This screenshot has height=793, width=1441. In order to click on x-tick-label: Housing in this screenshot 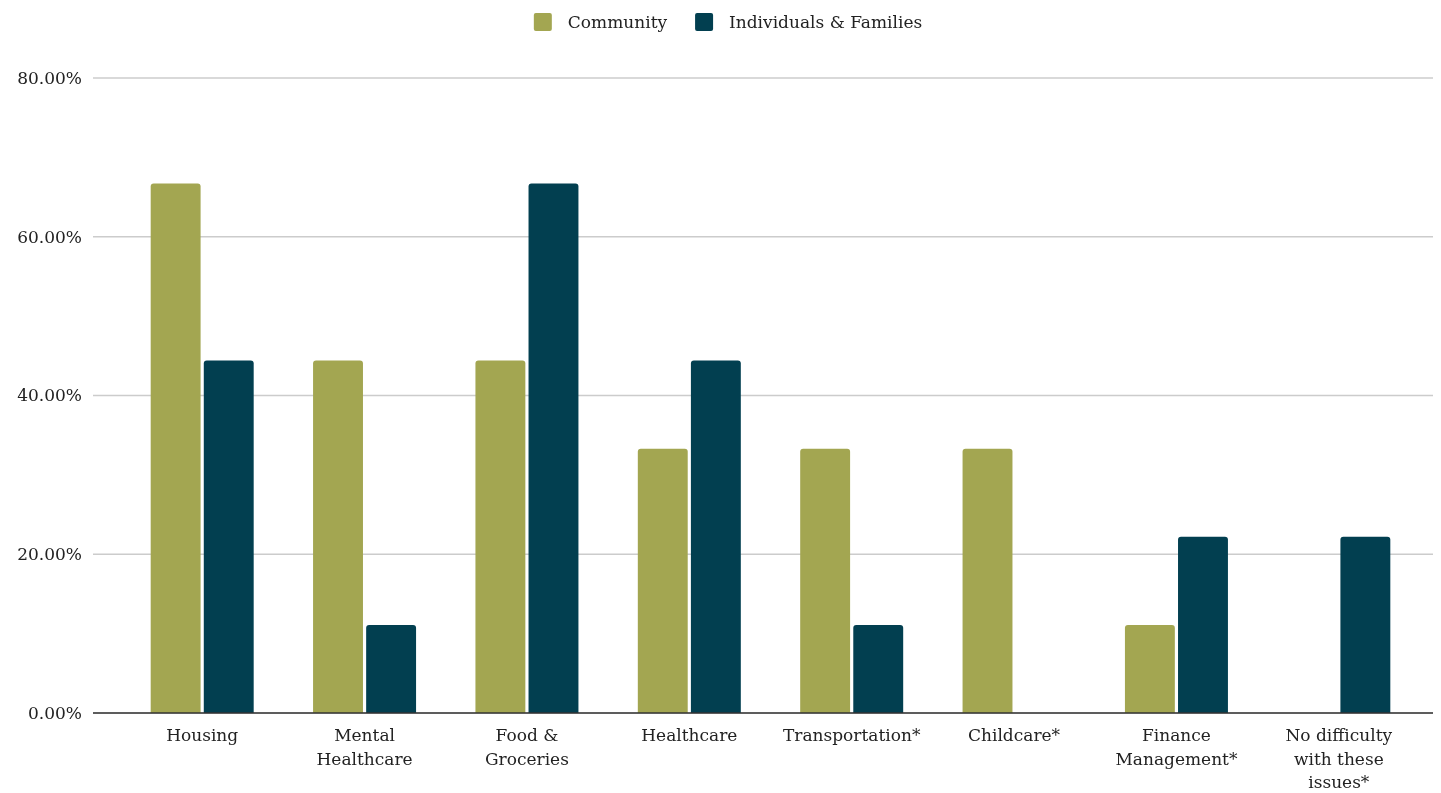, I will do `click(202, 735)`.